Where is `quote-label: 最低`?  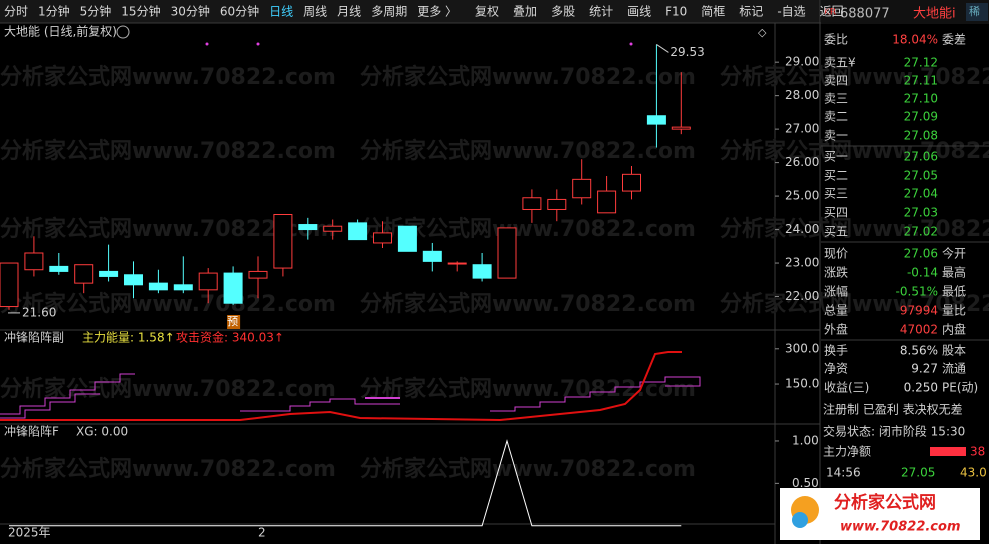 quote-label: 最低 is located at coordinates (954, 292).